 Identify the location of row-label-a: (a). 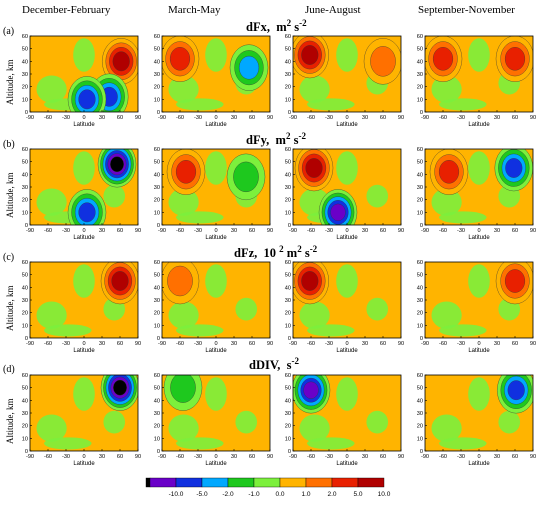
(9, 31).